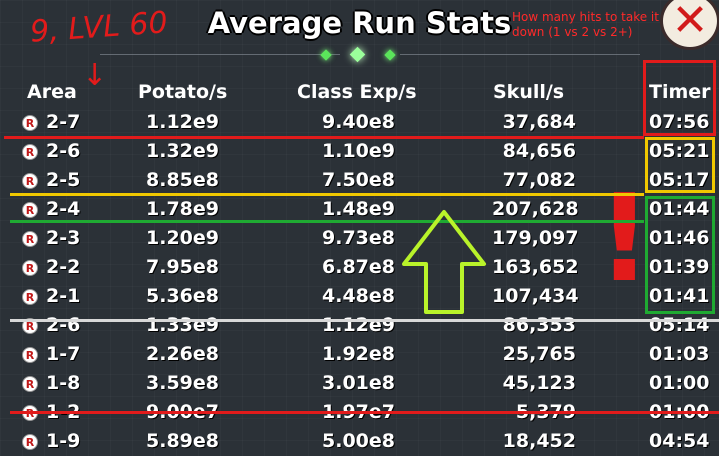  I want to click on cell-area: 1-9, so click(63, 441).